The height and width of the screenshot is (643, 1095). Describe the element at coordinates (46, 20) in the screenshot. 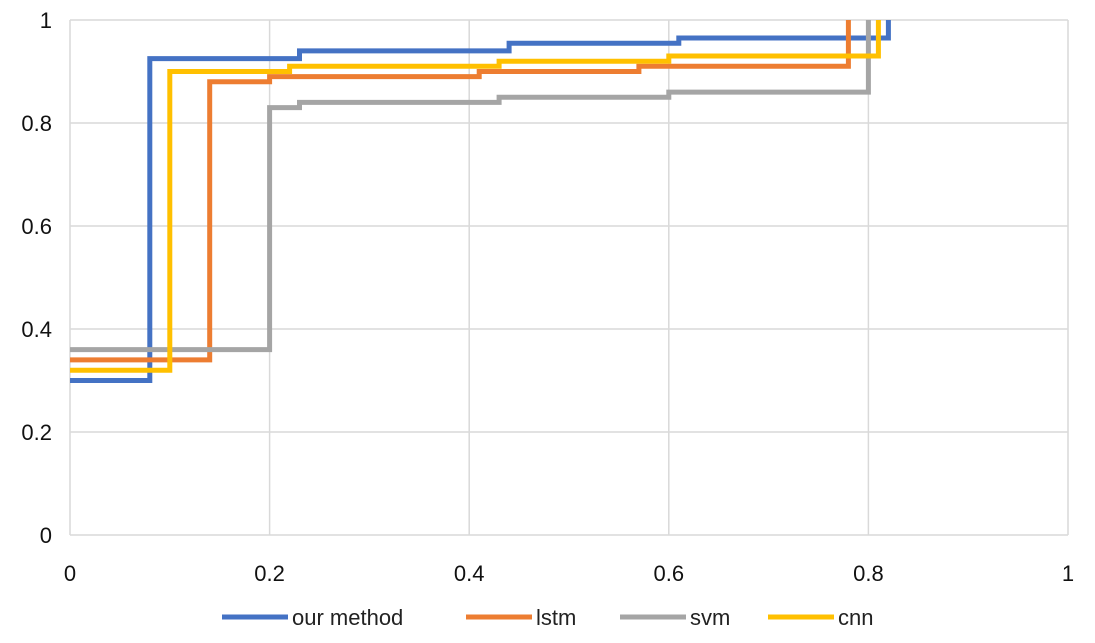

I see `y-tick-label: 1` at that location.